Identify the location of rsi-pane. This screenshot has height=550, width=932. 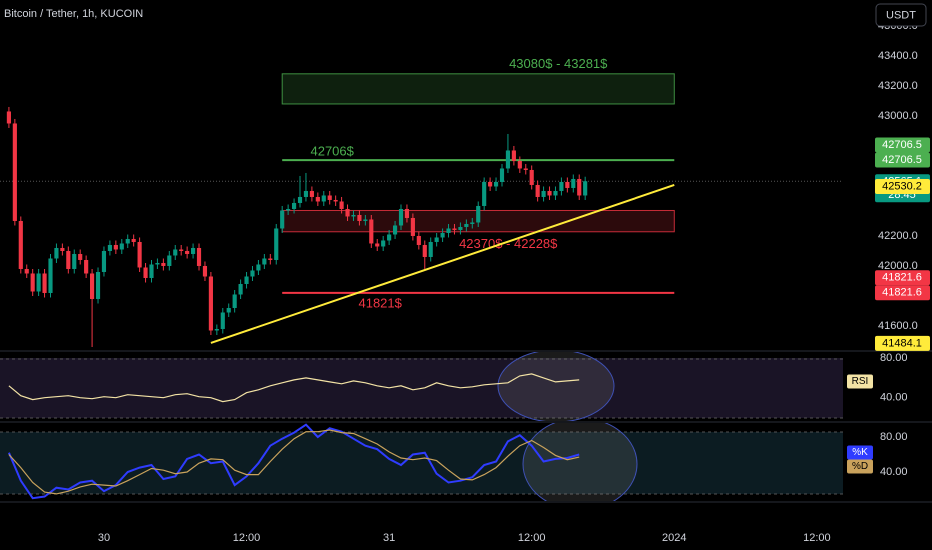
(311, 386).